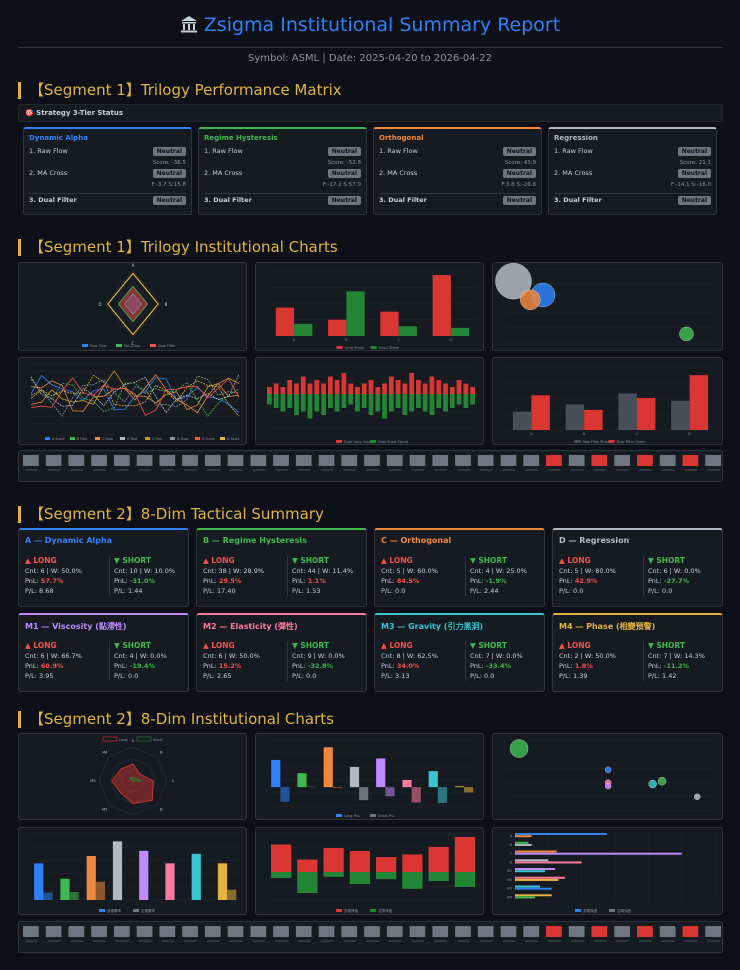 The height and width of the screenshot is (970, 740). What do you see at coordinates (167, 346) in the screenshot?
I see `legend-label: Dual Filter` at bounding box center [167, 346].